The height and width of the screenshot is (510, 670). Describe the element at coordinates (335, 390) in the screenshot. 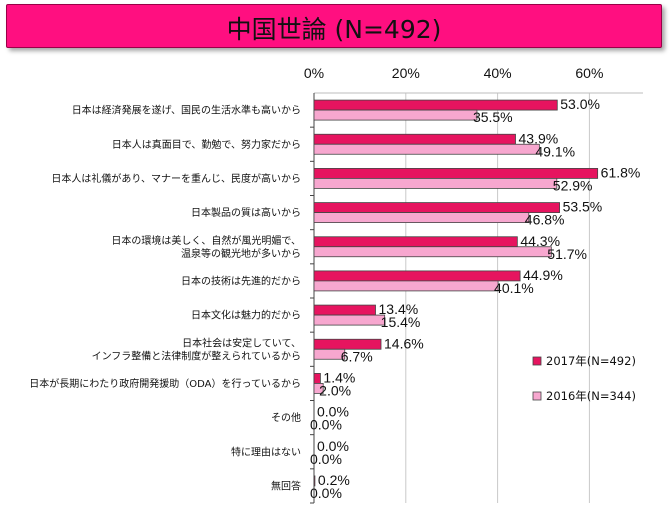

I see `data-label: 2.0%` at that location.